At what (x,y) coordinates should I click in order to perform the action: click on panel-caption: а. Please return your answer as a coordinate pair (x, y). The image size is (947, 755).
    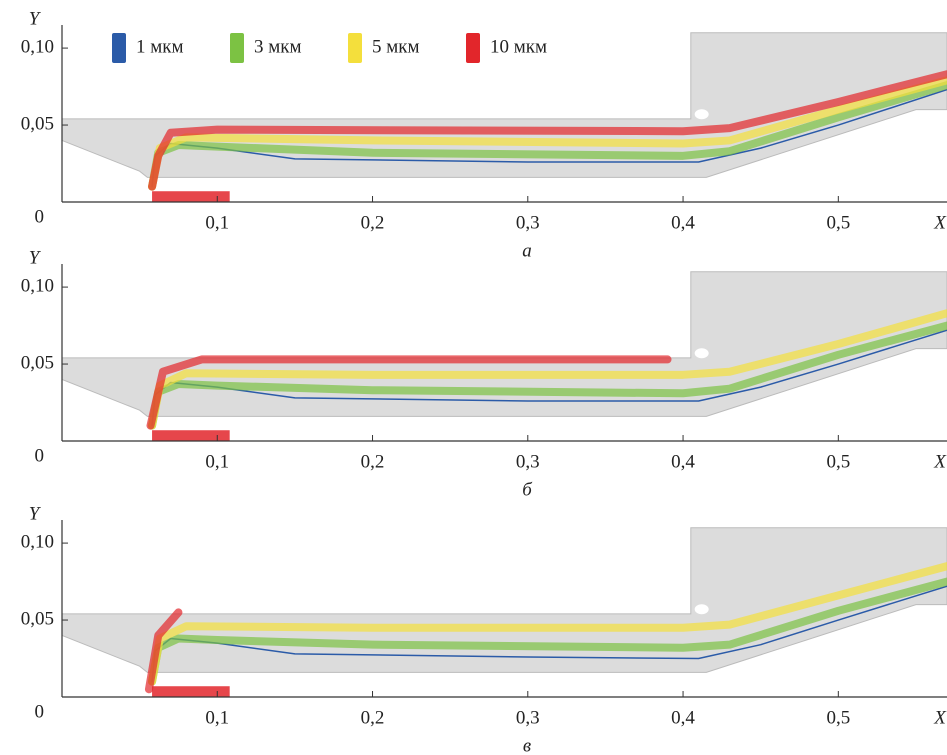
    Looking at the image, I should click on (527, 250).